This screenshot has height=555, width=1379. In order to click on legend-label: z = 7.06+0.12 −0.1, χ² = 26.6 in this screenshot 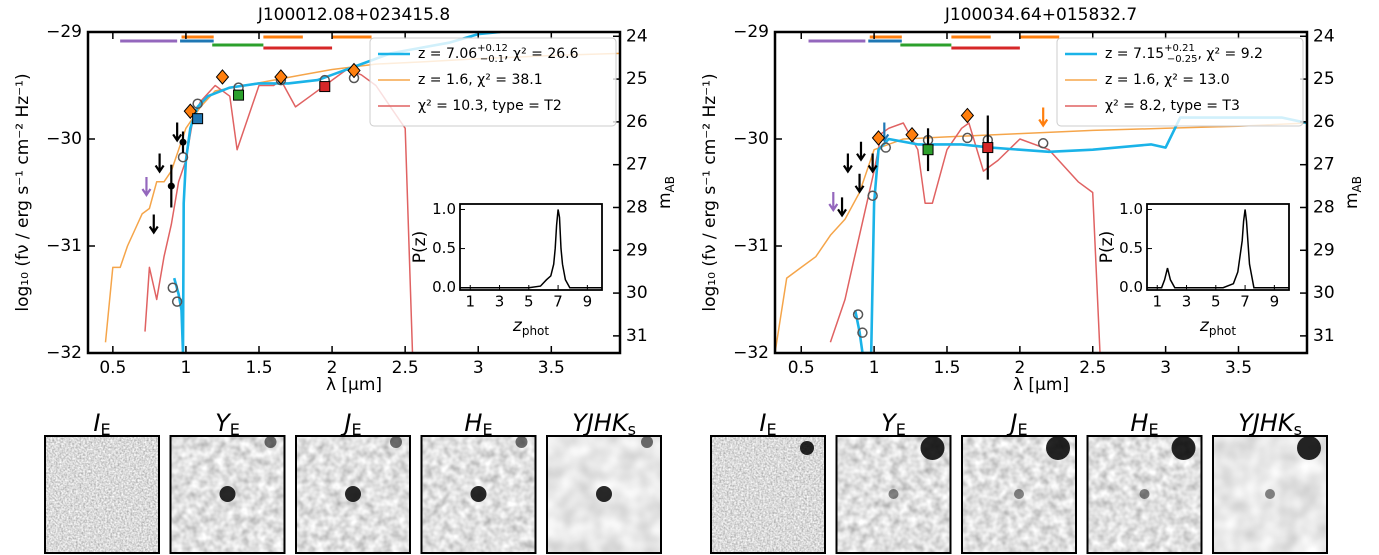, I will do `click(498, 54)`.